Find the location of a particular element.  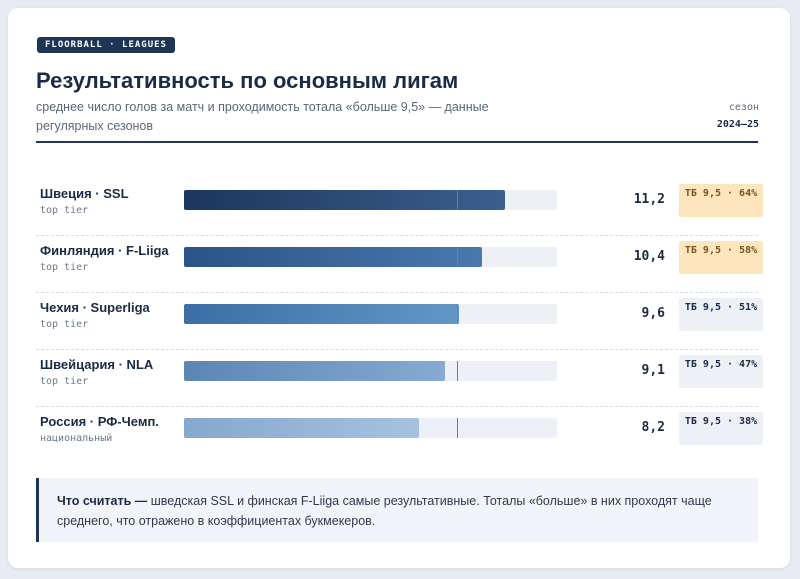

league-row: Швейцария · NLA top tier 9,1 ТБ 9,5 · 47% is located at coordinates (399, 378).